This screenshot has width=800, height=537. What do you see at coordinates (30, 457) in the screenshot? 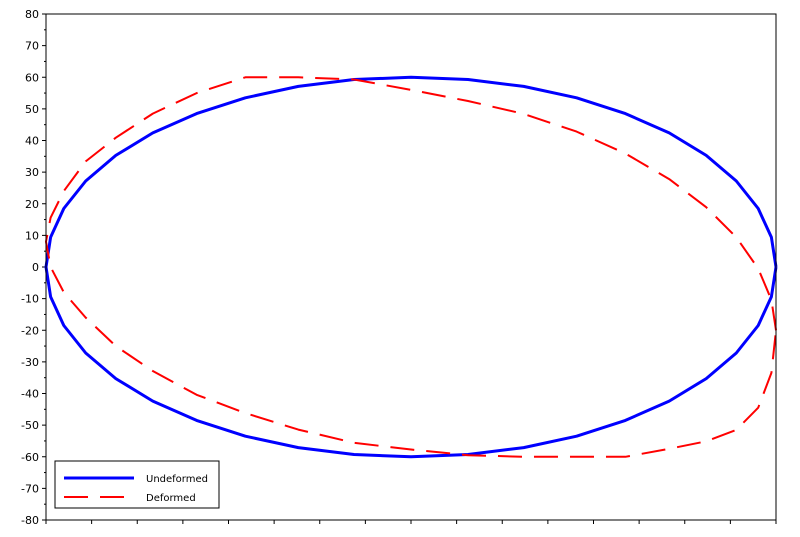
I see `y-tick-label: -60` at bounding box center [30, 457].